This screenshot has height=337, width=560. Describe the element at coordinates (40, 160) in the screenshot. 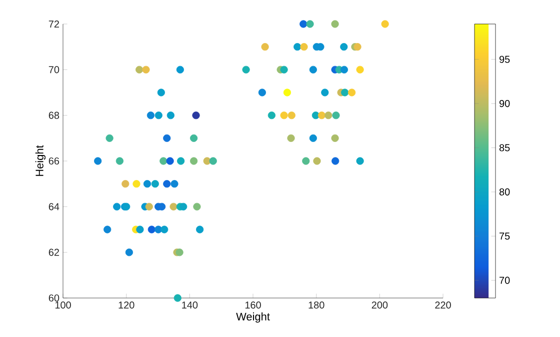

I see `y-axis-title: Height` at that location.